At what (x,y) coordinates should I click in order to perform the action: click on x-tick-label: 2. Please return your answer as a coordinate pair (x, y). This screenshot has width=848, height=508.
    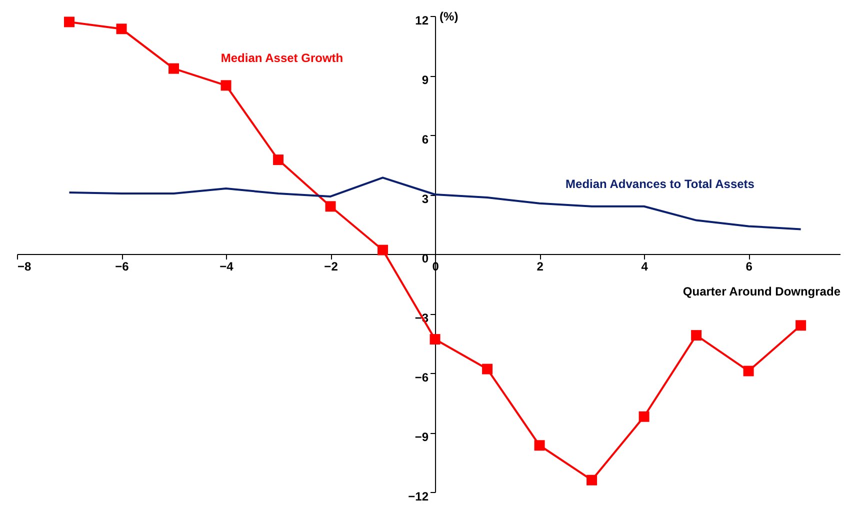
    Looking at the image, I should click on (540, 267).